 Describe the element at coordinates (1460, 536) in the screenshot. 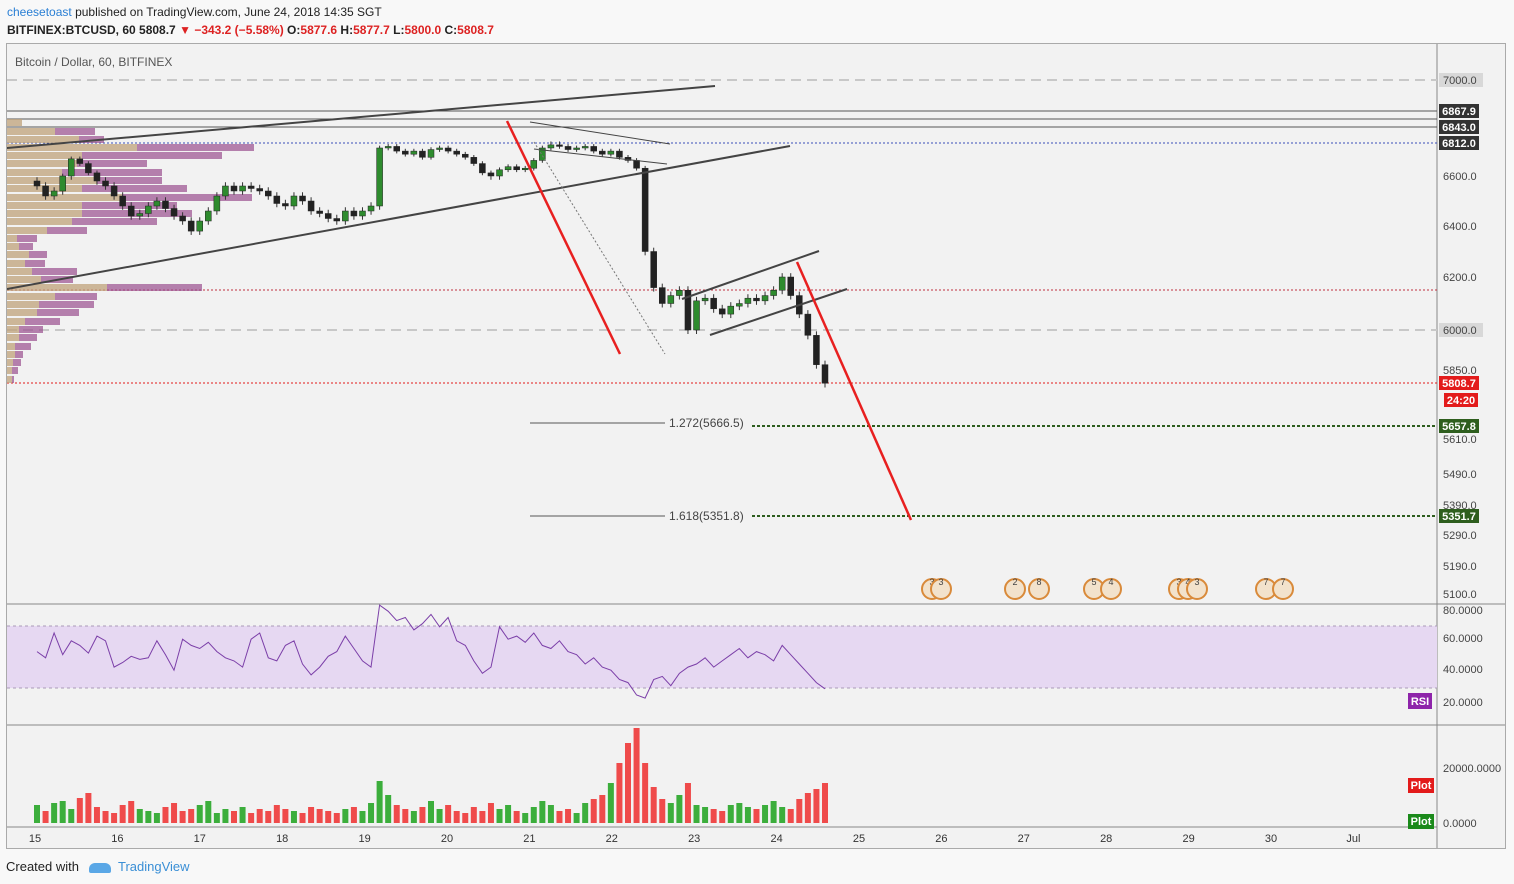

I see `price-tick-label: 5290.0` at that location.